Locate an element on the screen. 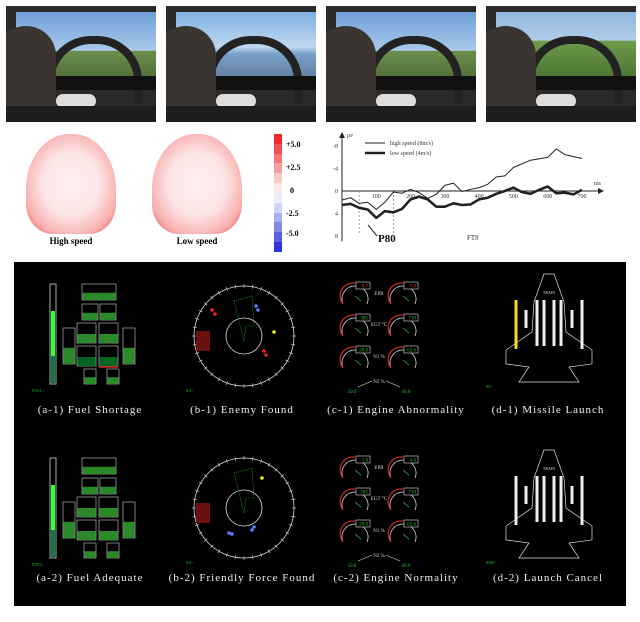 The image size is (640, 622). panel-caption: (b-2) Friendly Force Found is located at coordinates (242, 578).